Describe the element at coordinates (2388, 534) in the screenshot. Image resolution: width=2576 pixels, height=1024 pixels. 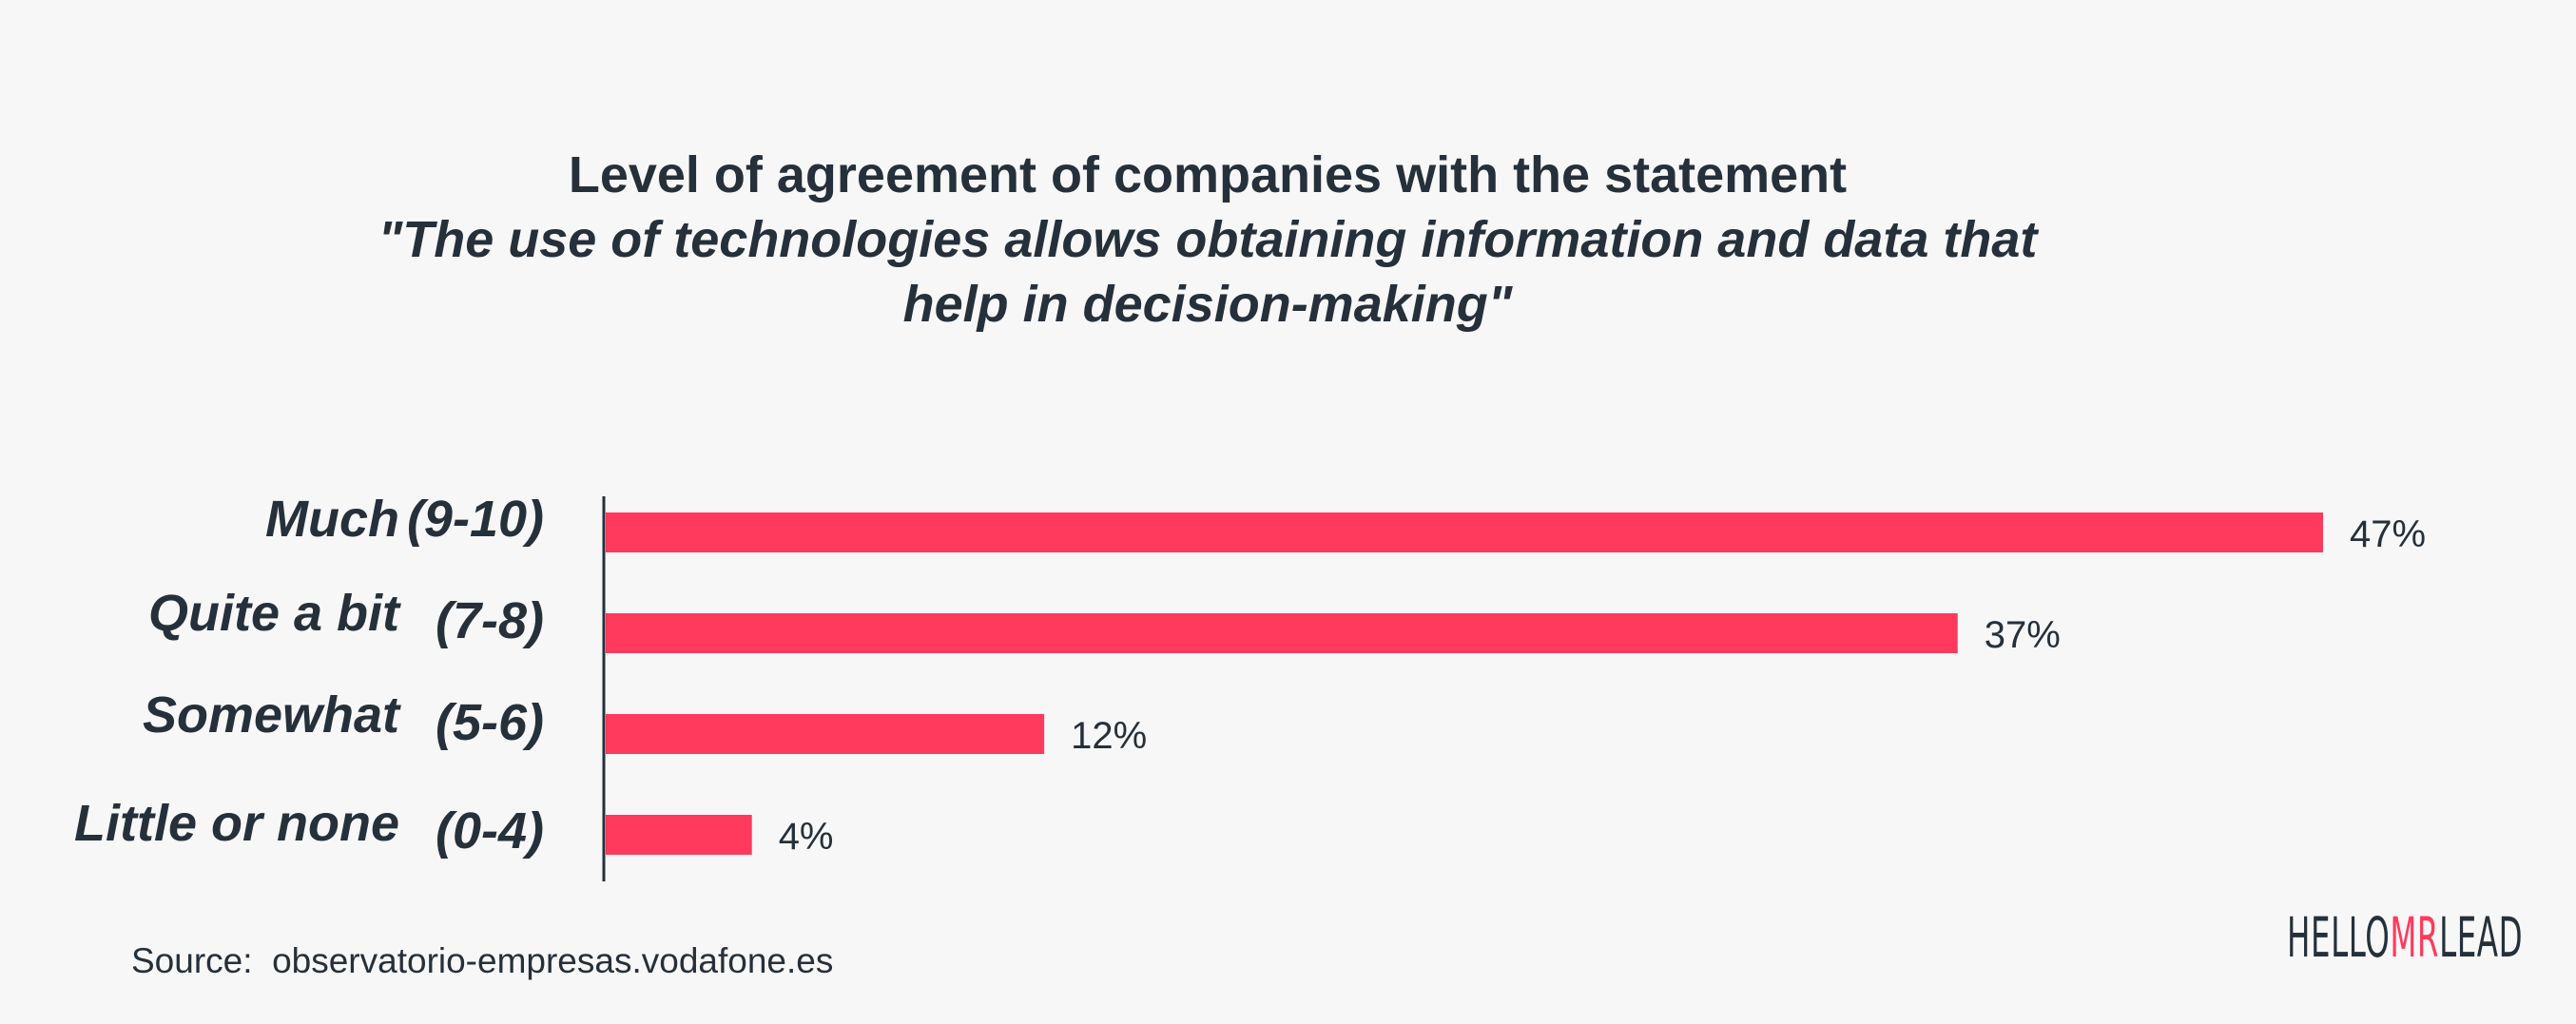
I see `value-label-0: 47%` at that location.